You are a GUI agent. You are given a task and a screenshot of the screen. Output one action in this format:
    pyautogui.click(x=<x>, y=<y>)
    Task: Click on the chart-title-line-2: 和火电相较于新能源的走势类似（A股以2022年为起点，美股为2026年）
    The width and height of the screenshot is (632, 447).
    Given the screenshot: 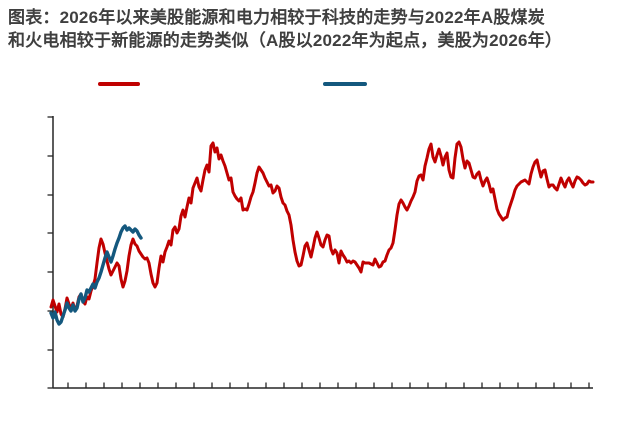 What is the action you would take?
    pyautogui.click(x=285, y=40)
    